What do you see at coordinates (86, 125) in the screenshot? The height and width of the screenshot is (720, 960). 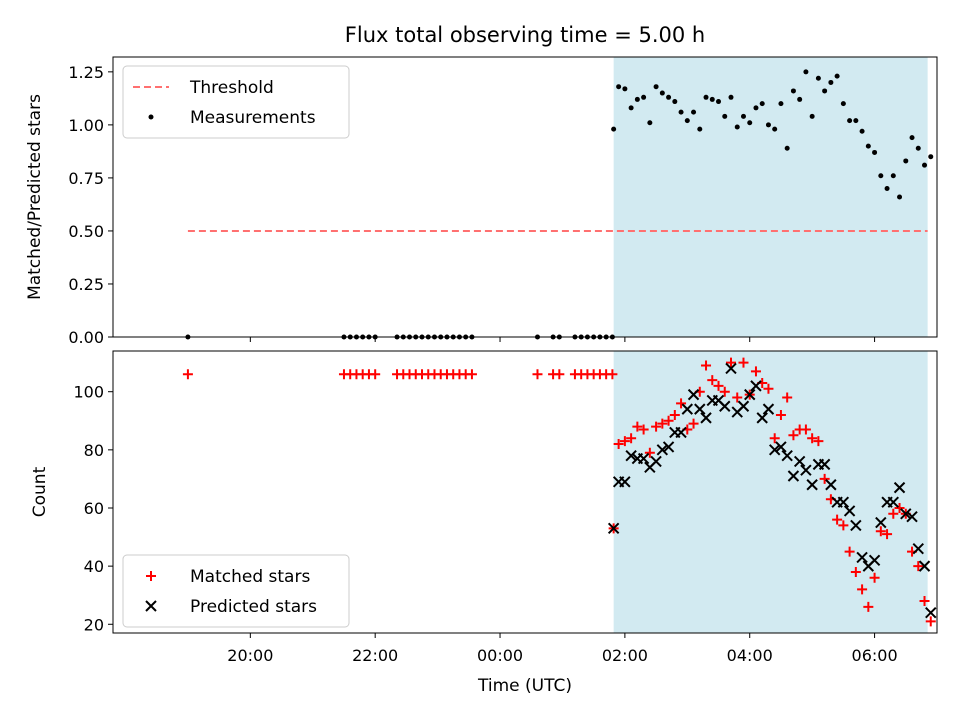 I see `top-y-tick-label: 1.00` at bounding box center [86, 125].